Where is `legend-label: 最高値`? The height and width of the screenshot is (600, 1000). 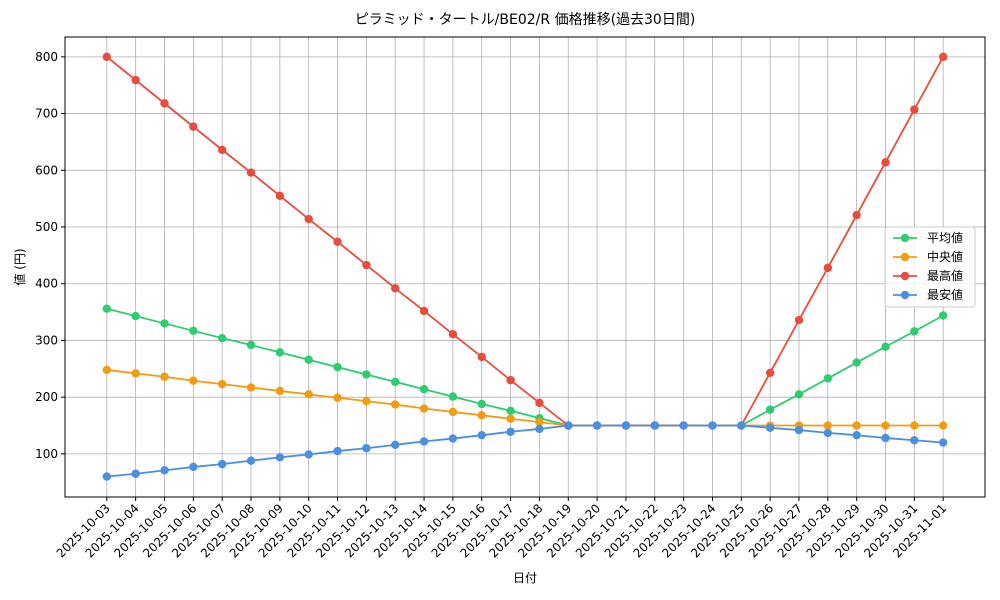
legend-label: 最高値 is located at coordinates (945, 275).